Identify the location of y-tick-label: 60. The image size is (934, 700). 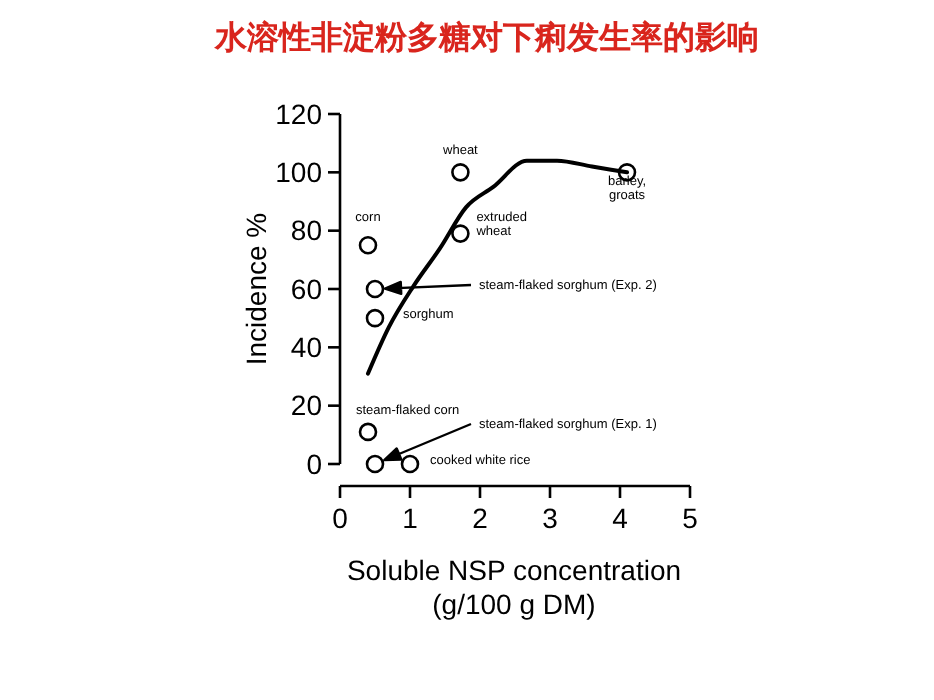
(306, 288).